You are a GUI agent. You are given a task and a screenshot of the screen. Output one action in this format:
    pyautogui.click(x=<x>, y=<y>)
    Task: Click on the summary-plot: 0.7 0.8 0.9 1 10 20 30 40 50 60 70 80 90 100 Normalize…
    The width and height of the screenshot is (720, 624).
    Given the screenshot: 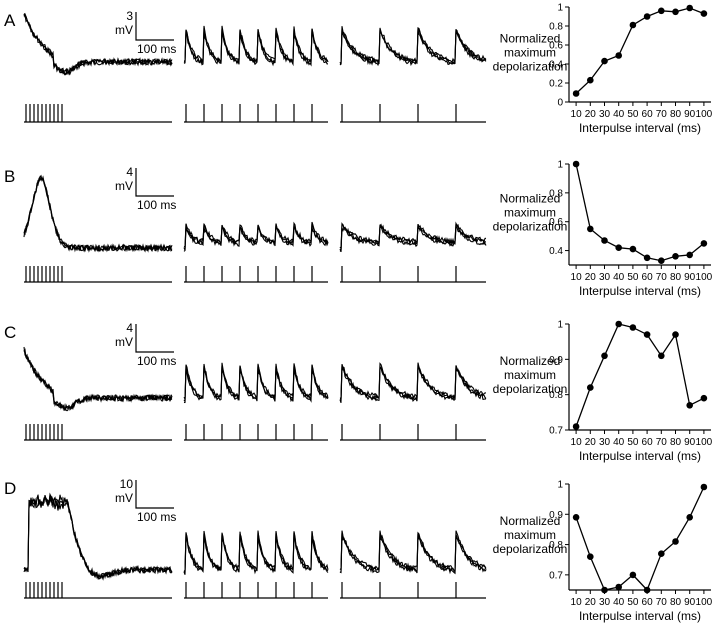 What is the action you would take?
    pyautogui.click(x=603, y=552)
    